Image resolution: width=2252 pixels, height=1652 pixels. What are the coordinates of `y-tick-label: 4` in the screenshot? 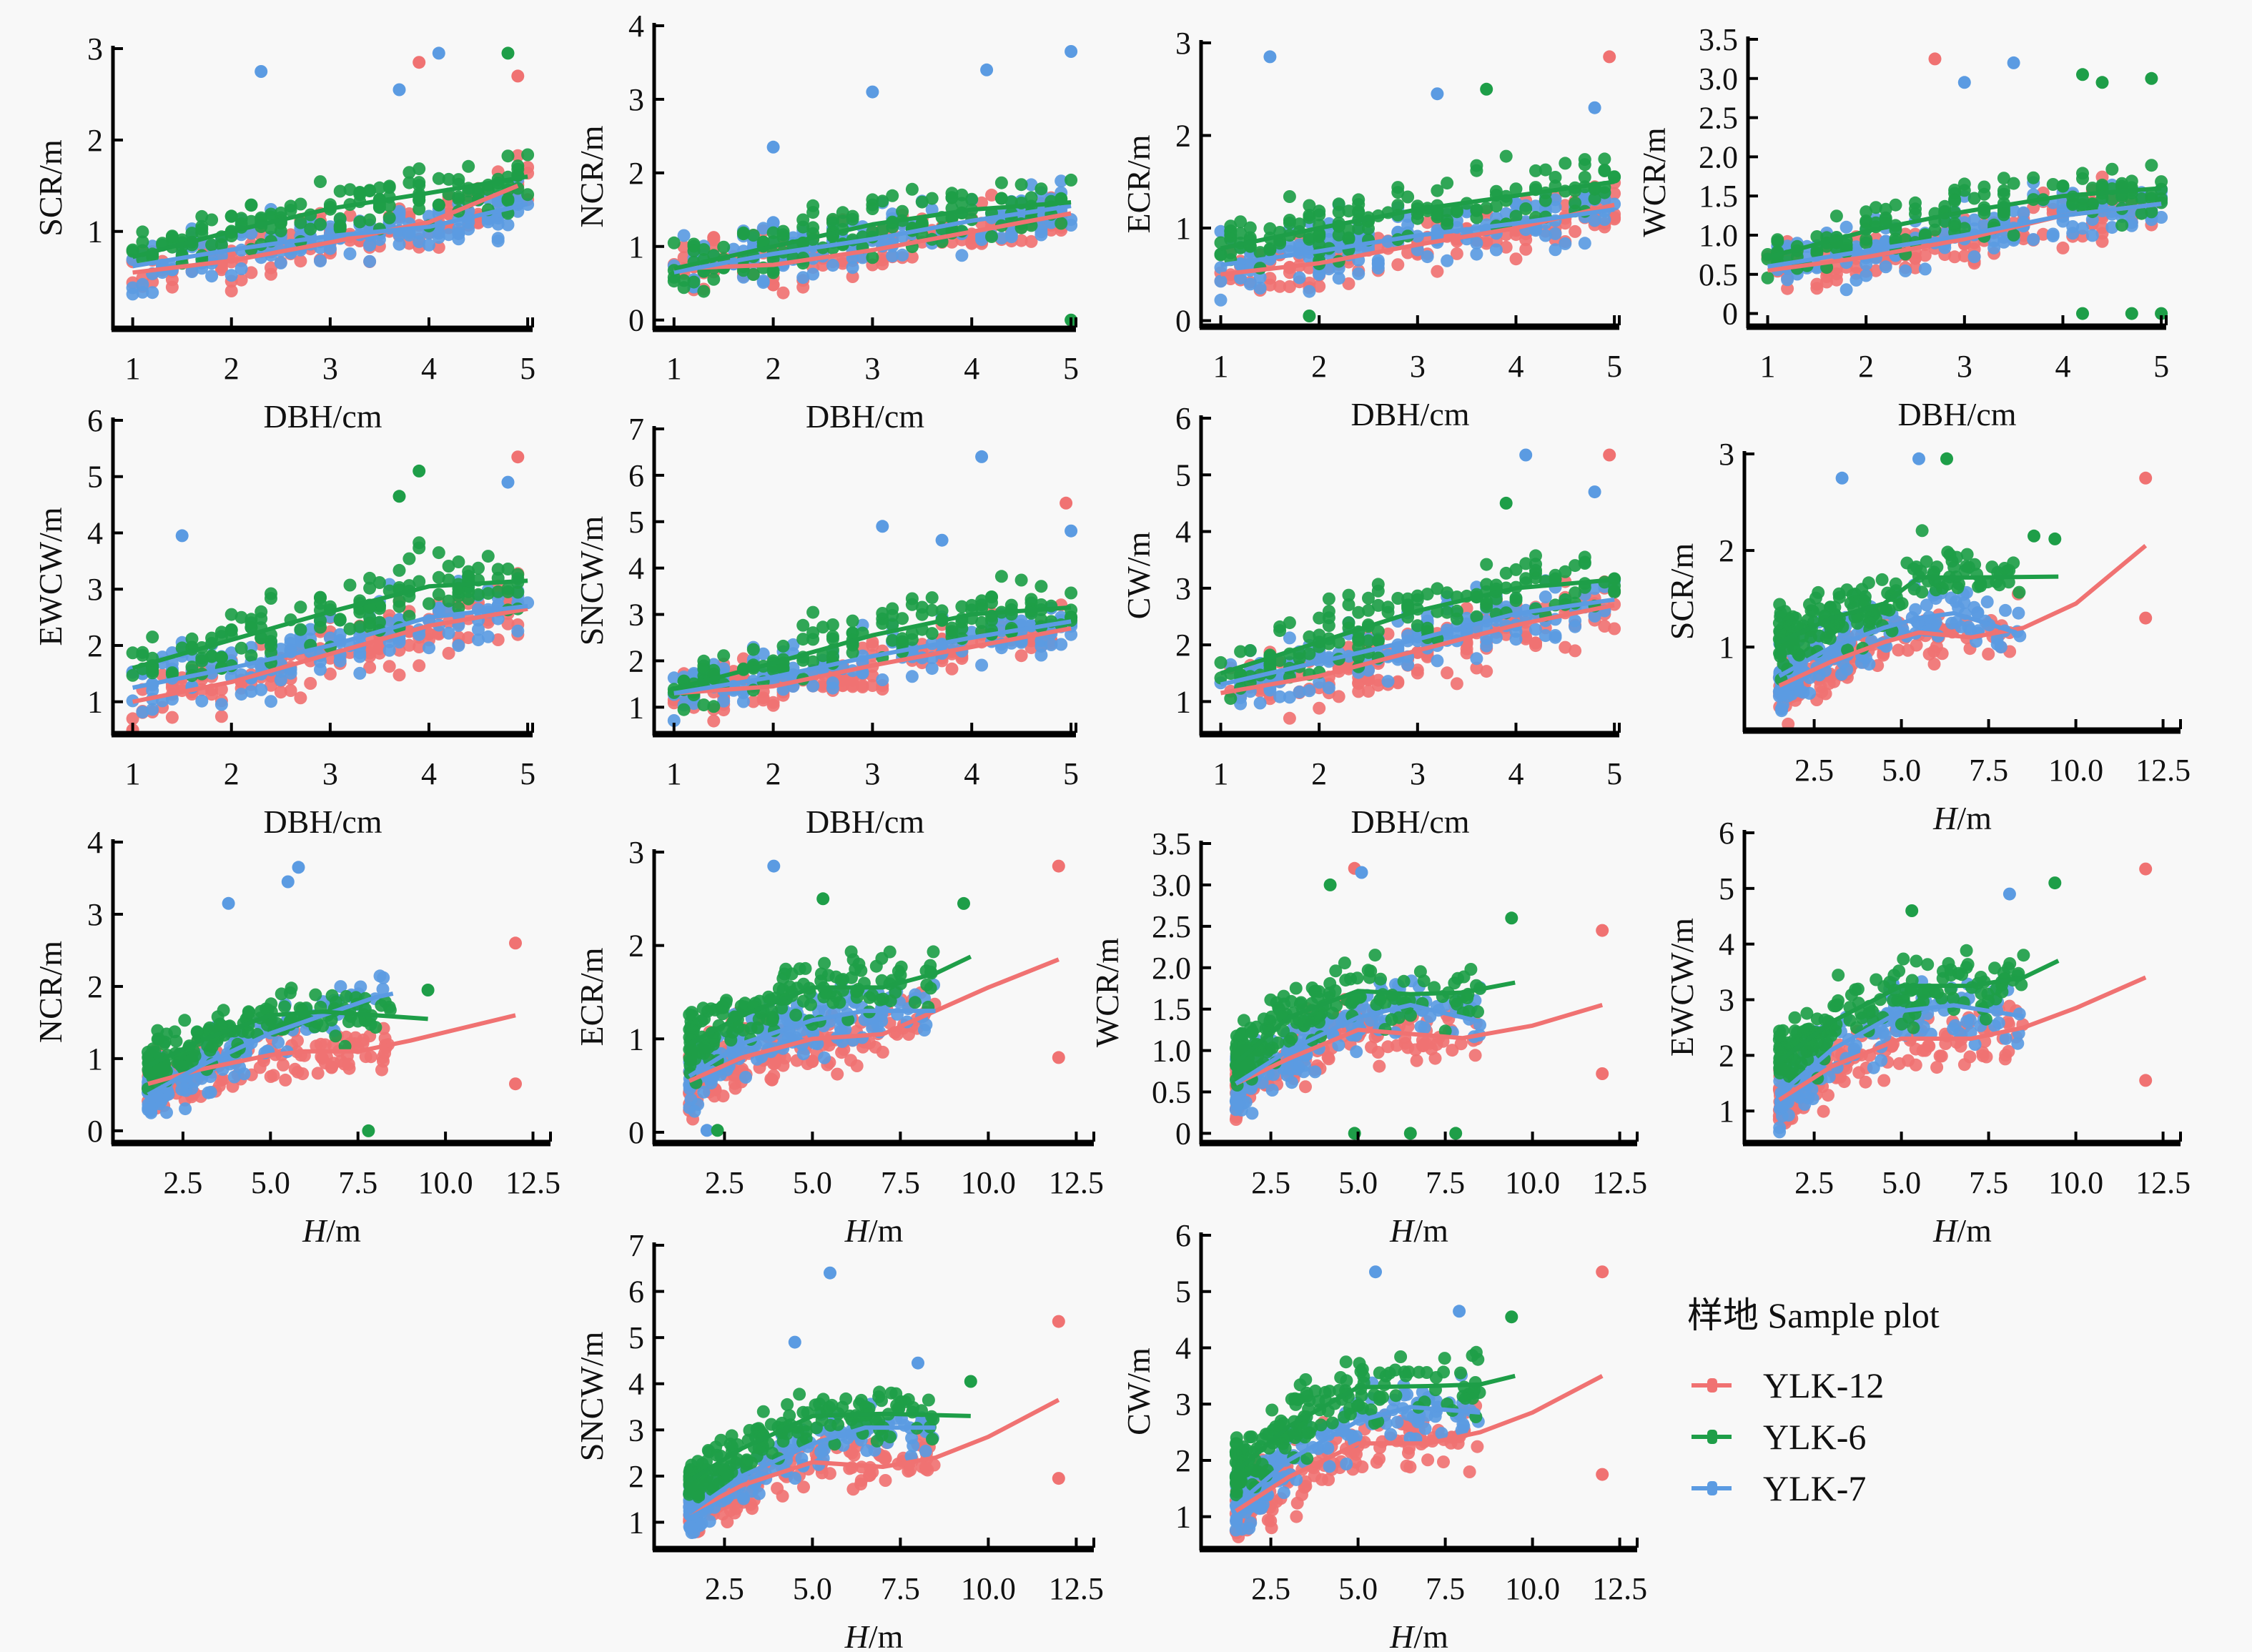 It's located at (95, 533).